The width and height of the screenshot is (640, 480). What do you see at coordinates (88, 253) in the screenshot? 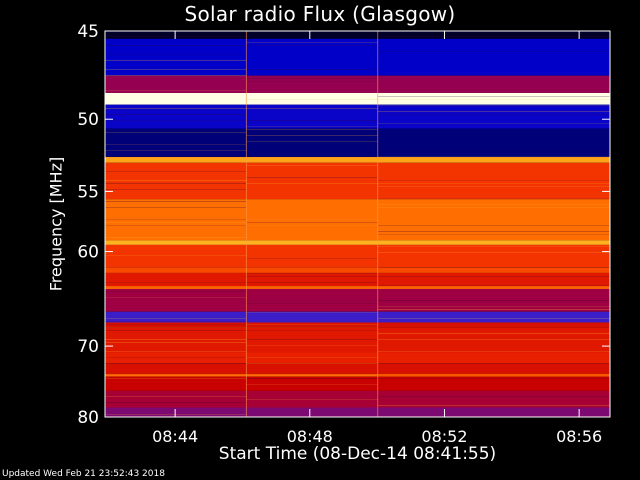
I see `y-tick-label: 60` at bounding box center [88, 253].